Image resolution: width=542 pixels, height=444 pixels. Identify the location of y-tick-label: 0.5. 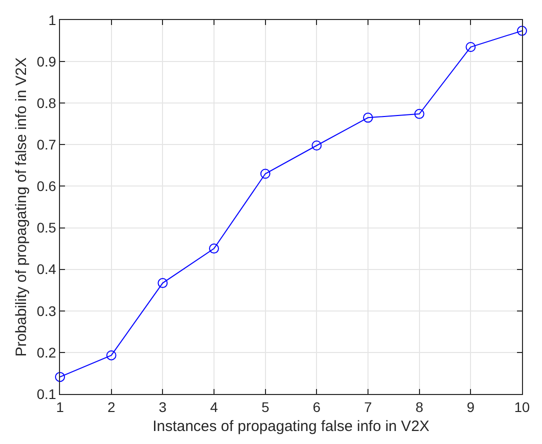
(46, 228).